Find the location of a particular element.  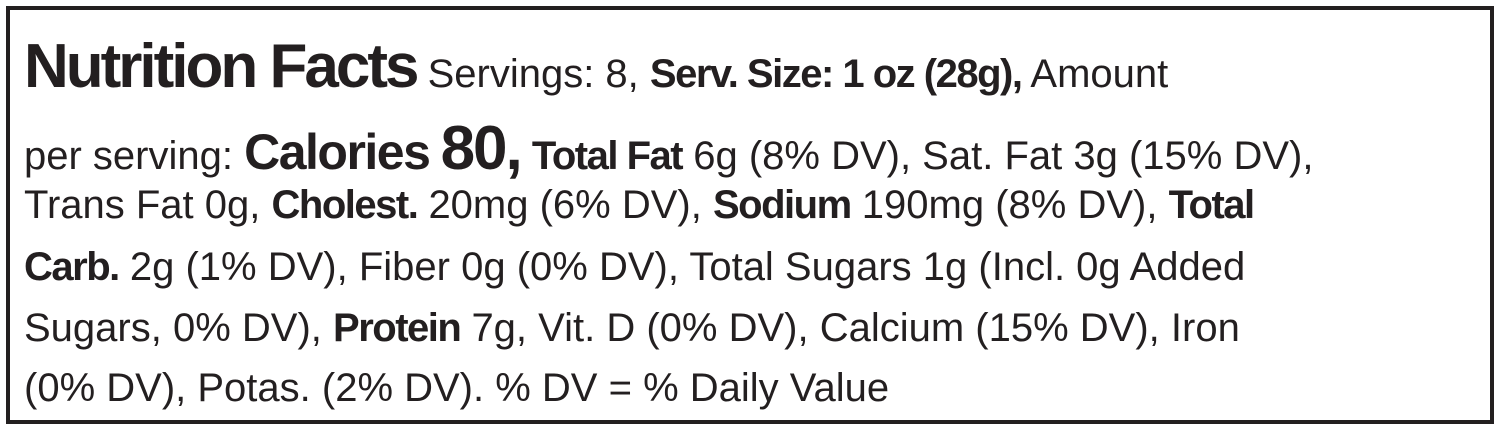

label-bold: Total Fat is located at coordinates (607, 156).